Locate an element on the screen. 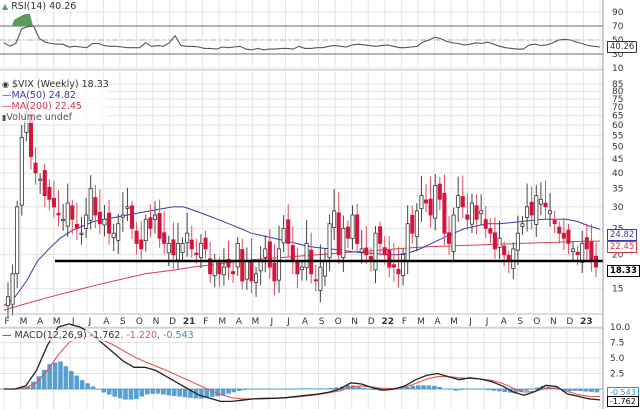 This screenshot has height=409, width=640. svg-text: 5.0 is located at coordinates (617, 359).